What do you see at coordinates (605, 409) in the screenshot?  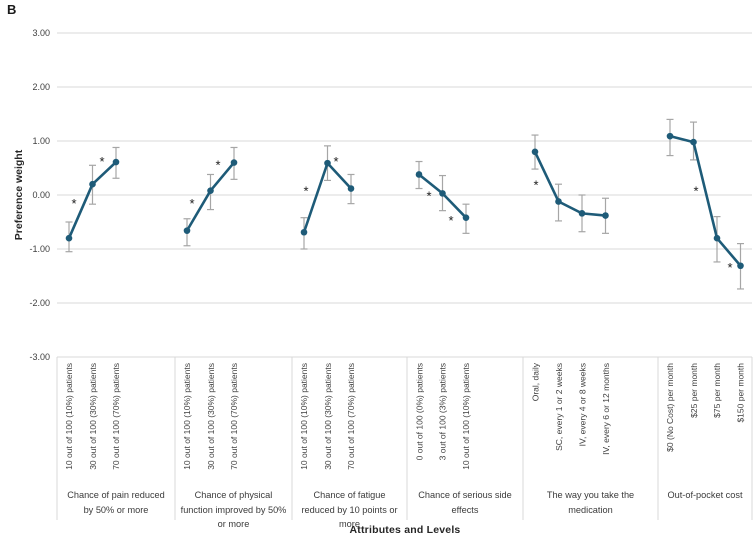 I see `x-tick-label: IV, every 6 or 12 months` at bounding box center [605, 409].